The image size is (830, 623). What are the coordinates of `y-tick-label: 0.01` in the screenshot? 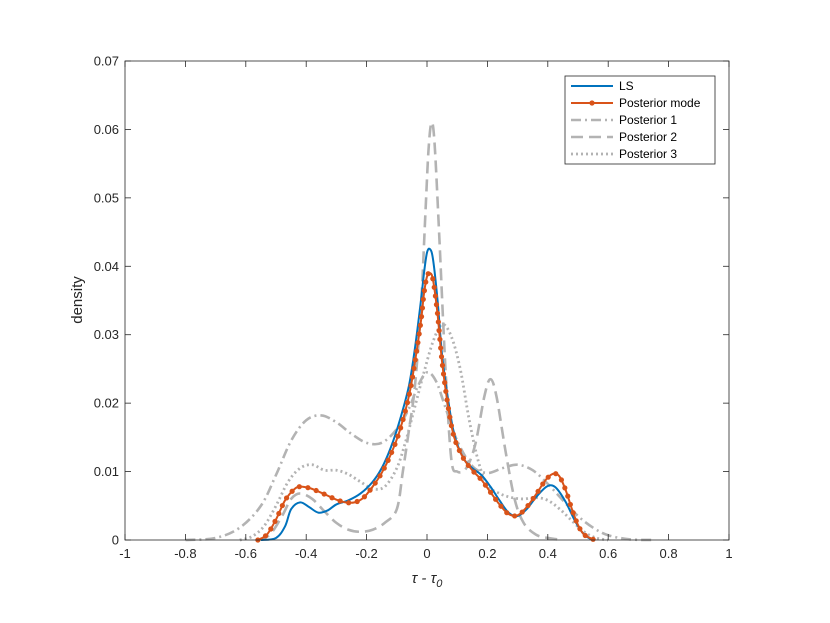 It's located at (106, 471).